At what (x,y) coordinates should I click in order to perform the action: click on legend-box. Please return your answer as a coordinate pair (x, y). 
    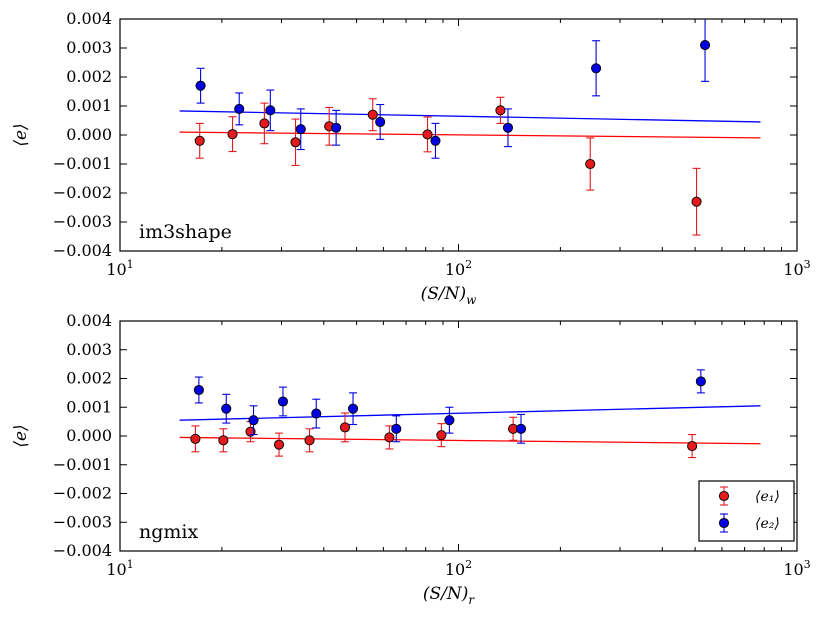
    Looking at the image, I should click on (746, 511).